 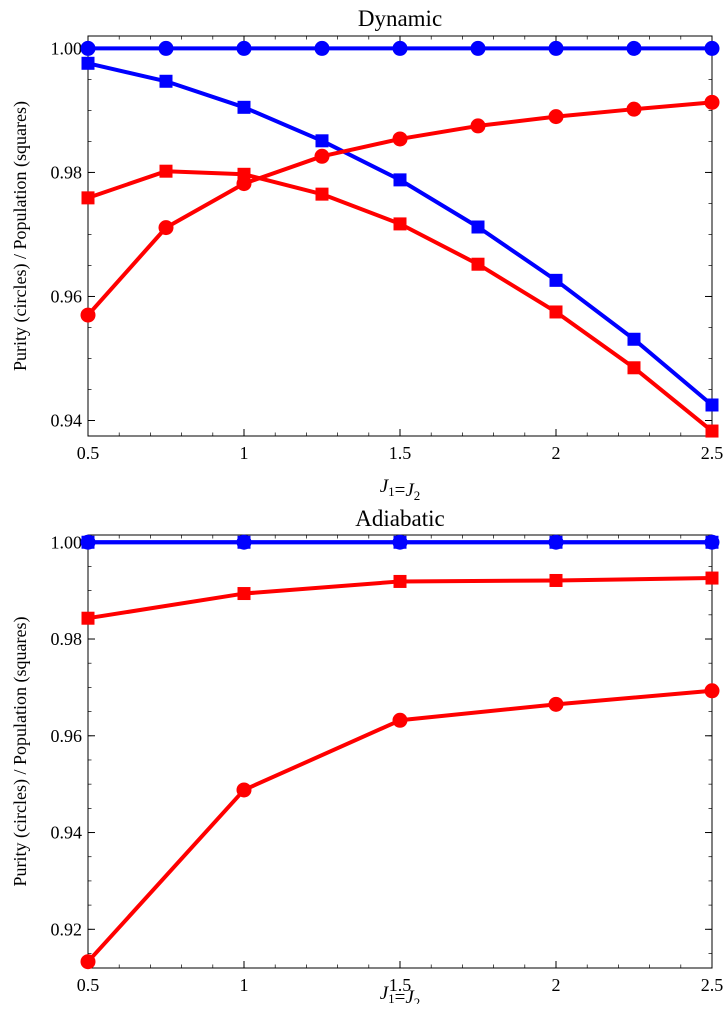 I want to click on y-tick-label: 0.92, so click(x=67, y=929).